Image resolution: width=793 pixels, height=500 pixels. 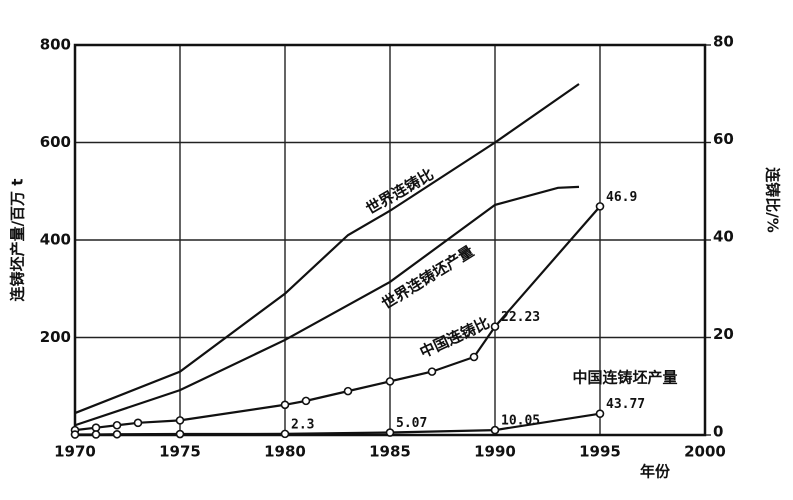 I want to click on data-label: 46.9, so click(x=621, y=197).